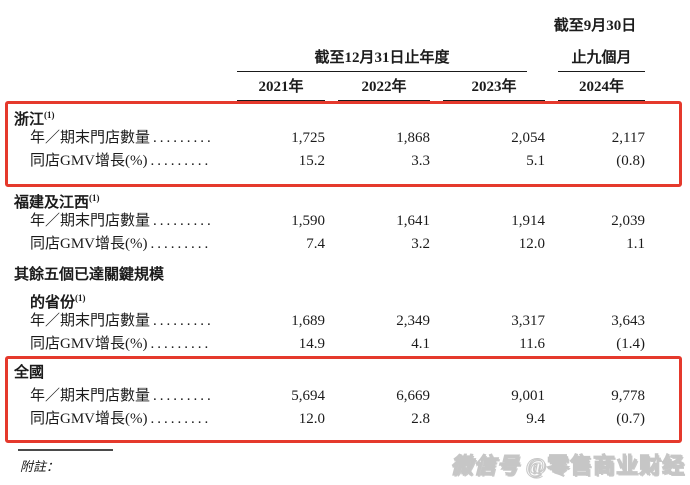  I want to click on section-title: 全國, so click(29, 373).